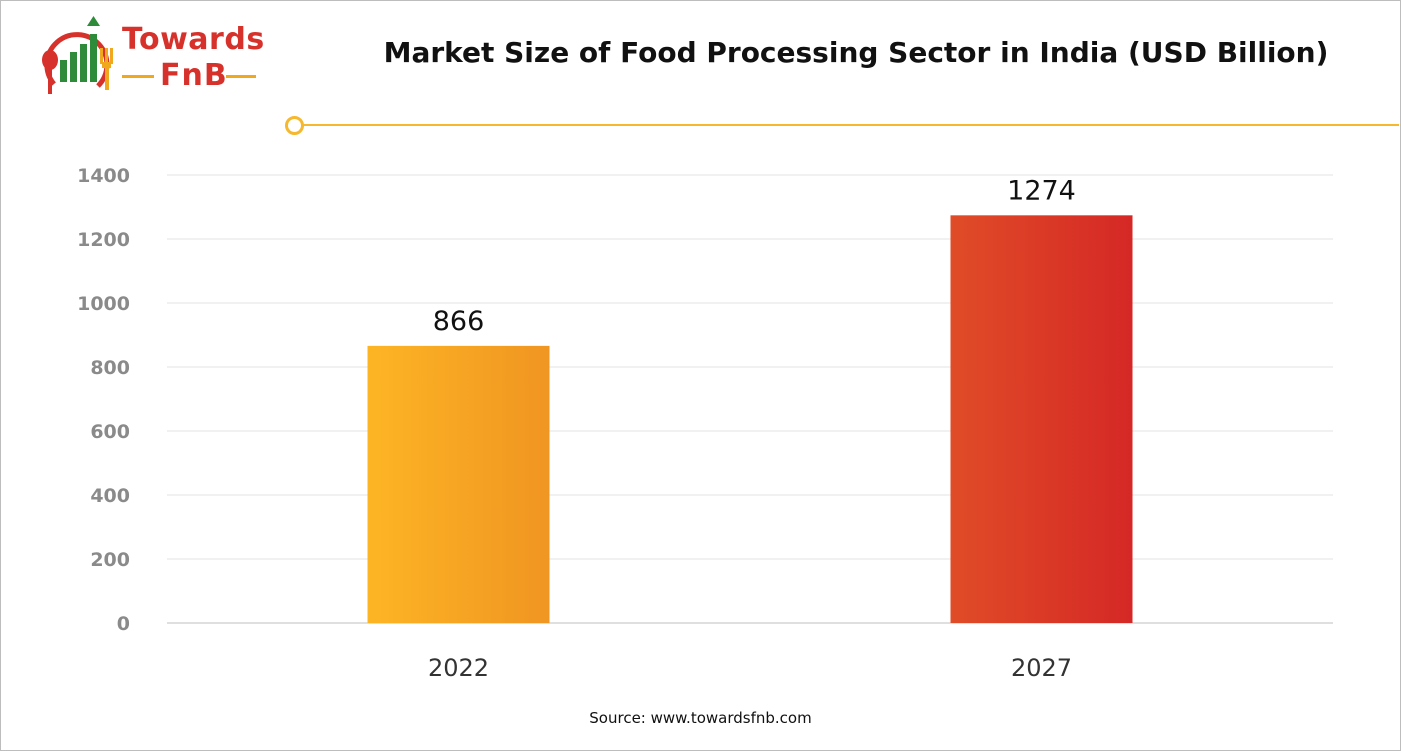 The image size is (1401, 751). Describe the element at coordinates (754, 256) in the screenshot. I see `data-labels: 866 1274` at that location.